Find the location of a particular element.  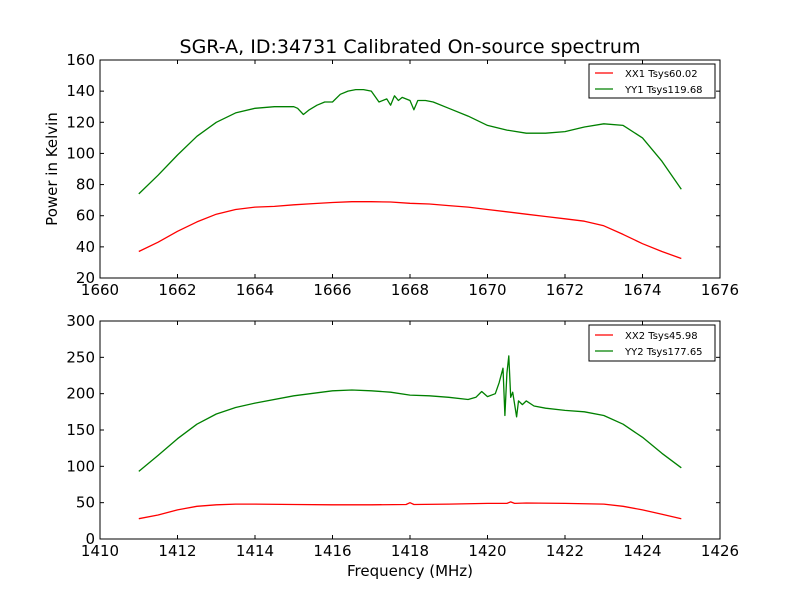

top-legend-label-yy1: YY1 Tsys119.68 is located at coordinates (663, 90).